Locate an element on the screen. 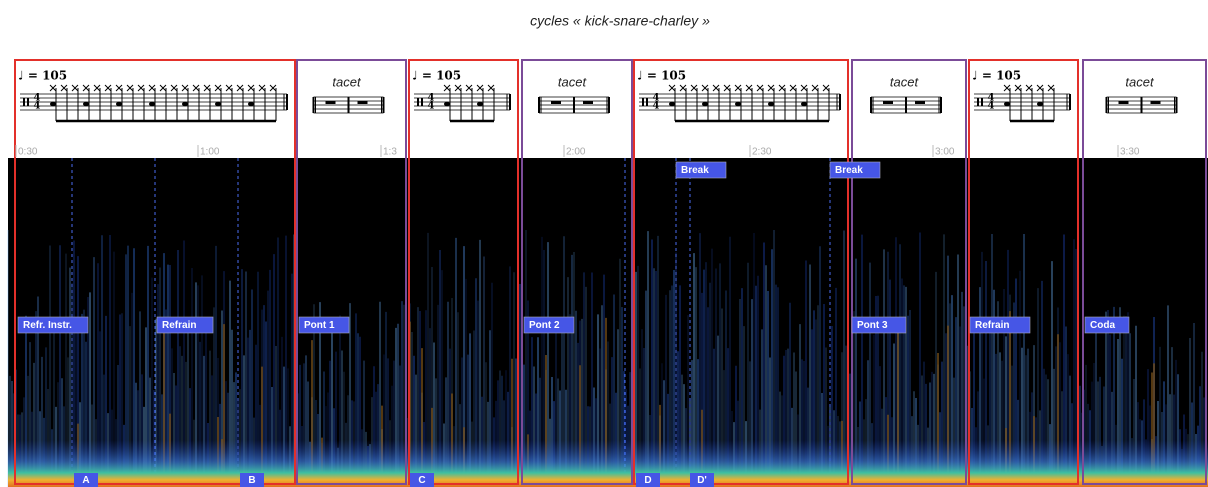 The width and height of the screenshot is (1208, 487). section-label: Refr. Instr. is located at coordinates (47, 325).